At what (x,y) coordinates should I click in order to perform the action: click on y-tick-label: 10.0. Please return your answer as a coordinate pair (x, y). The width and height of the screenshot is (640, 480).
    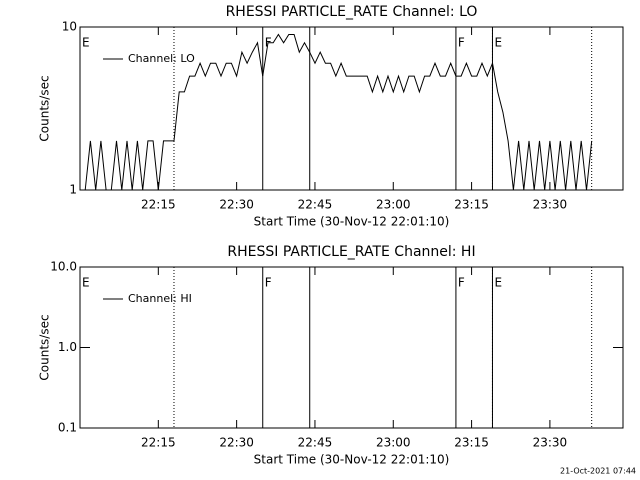
    Looking at the image, I should click on (63, 267).